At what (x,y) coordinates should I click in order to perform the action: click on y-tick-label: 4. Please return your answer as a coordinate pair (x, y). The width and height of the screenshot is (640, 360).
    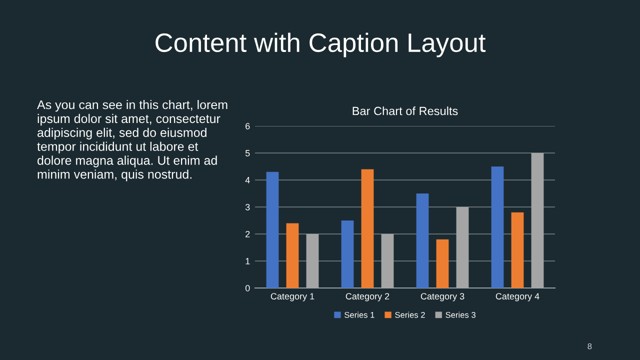
    Looking at the image, I should click on (247, 180).